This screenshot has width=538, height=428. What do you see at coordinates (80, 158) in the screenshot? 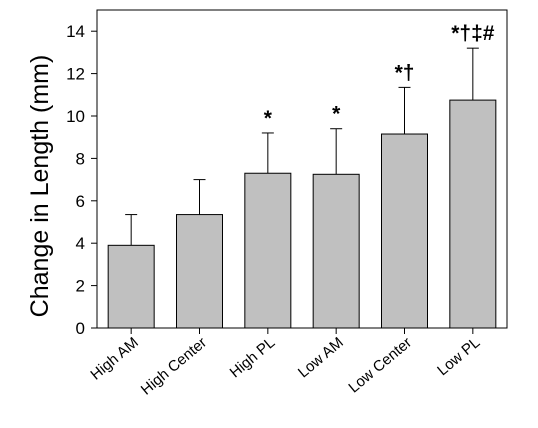
I see `y-tick-label: 8` at bounding box center [80, 158].